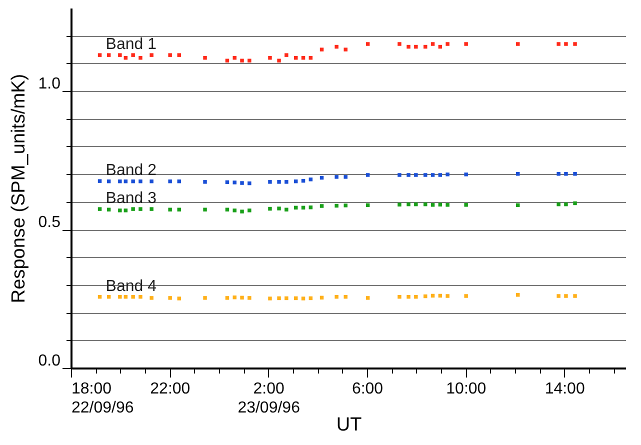  I want to click on x-axis-title: UT, so click(349, 425).